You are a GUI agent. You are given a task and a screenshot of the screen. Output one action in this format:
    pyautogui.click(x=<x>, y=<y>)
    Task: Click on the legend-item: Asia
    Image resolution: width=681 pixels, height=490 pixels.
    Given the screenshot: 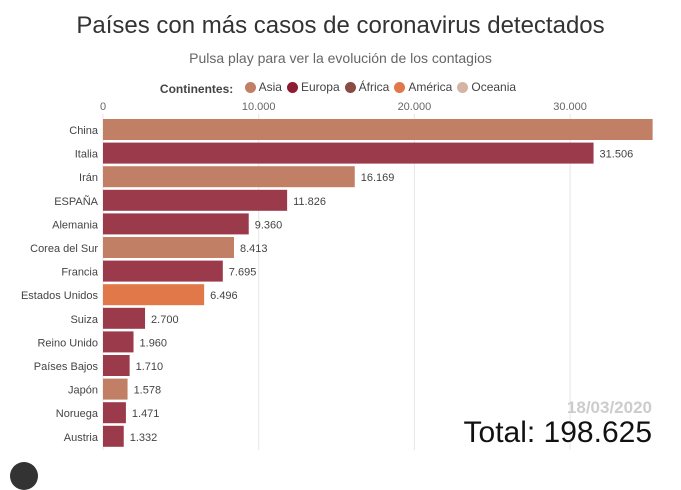 What is the action you would take?
    pyautogui.click(x=263, y=87)
    